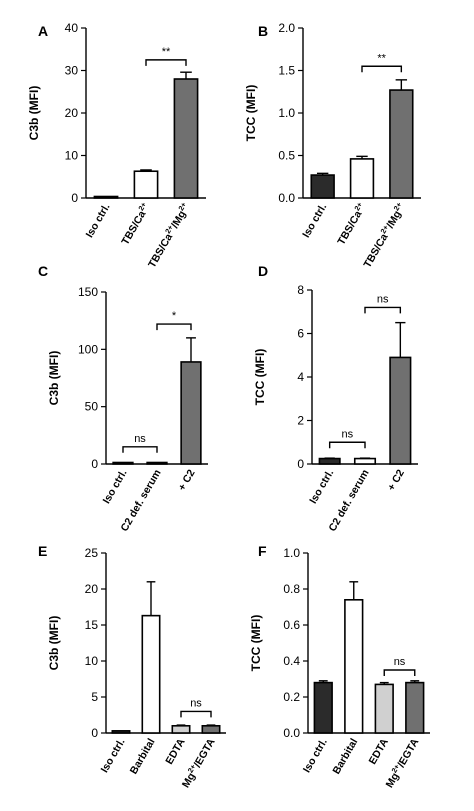 The height and width of the screenshot is (811, 474). Describe the element at coordinates (286, 71) in the screenshot. I see `panel-b-y-tick-label: 1.5` at that location.